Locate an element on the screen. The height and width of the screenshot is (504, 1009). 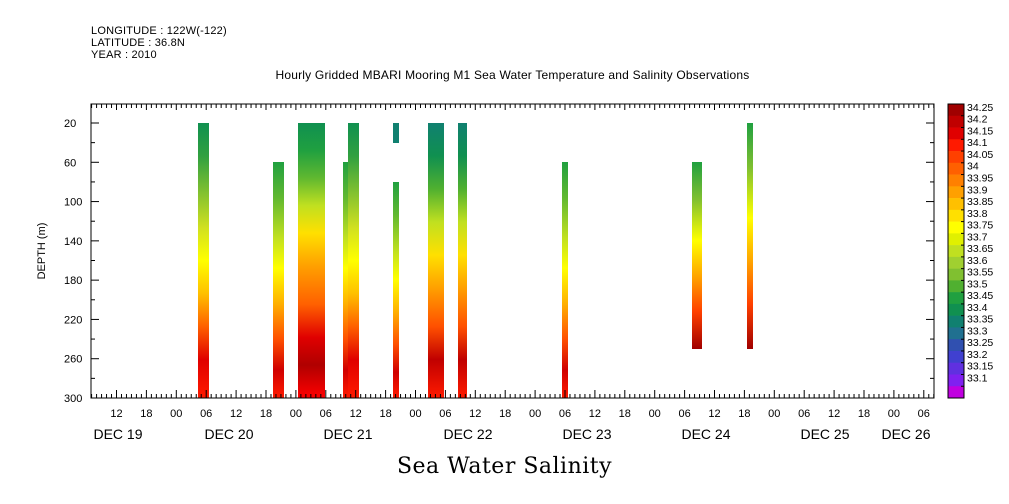
colorbar-label: 33.6 is located at coordinates (977, 261).